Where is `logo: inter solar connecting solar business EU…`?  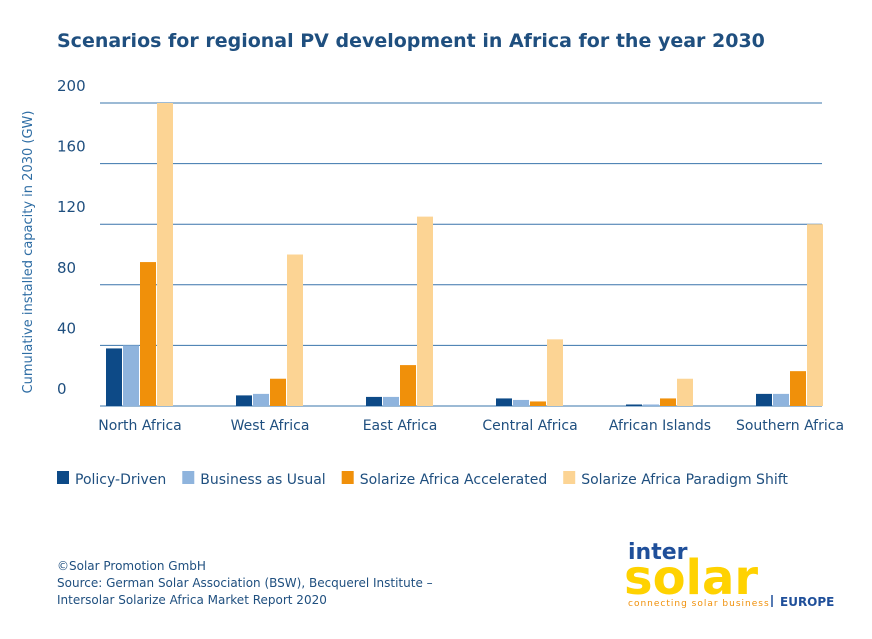 logo: inter solar connecting solar business EU… is located at coordinates (729, 574).